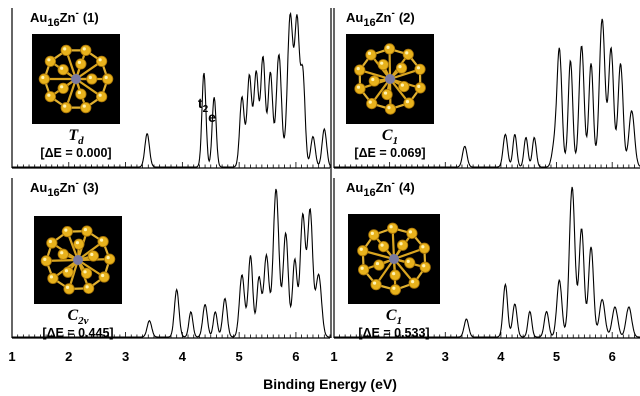 Image resolution: width=640 pixels, height=396 pixels. I want to click on peak-annotation: e, so click(212, 117).